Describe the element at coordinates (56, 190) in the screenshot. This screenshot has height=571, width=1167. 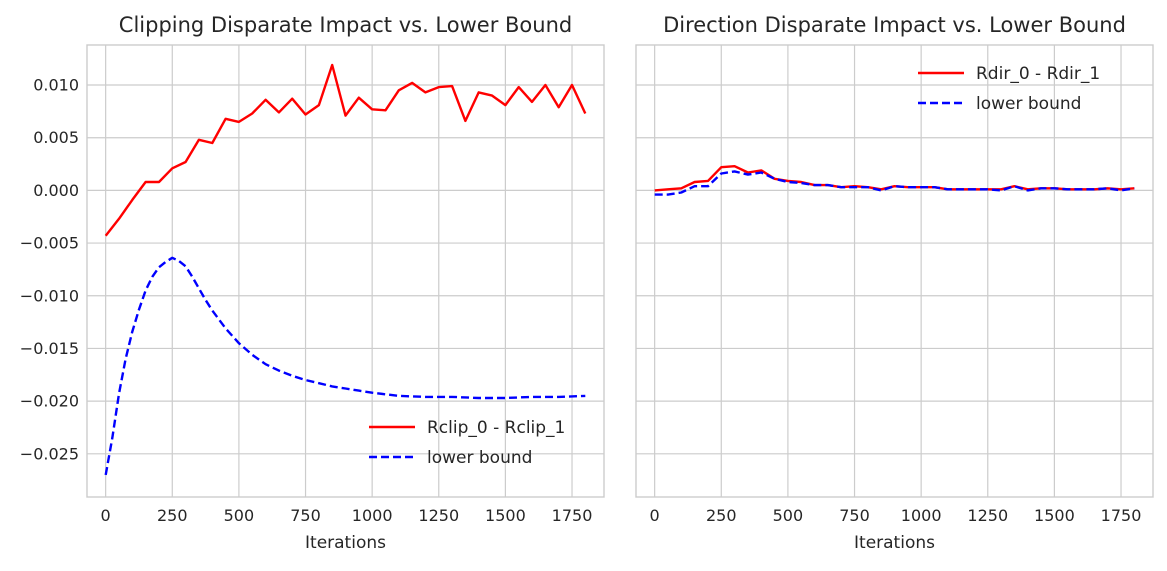
I see `y-tick-label: 0.000` at that location.